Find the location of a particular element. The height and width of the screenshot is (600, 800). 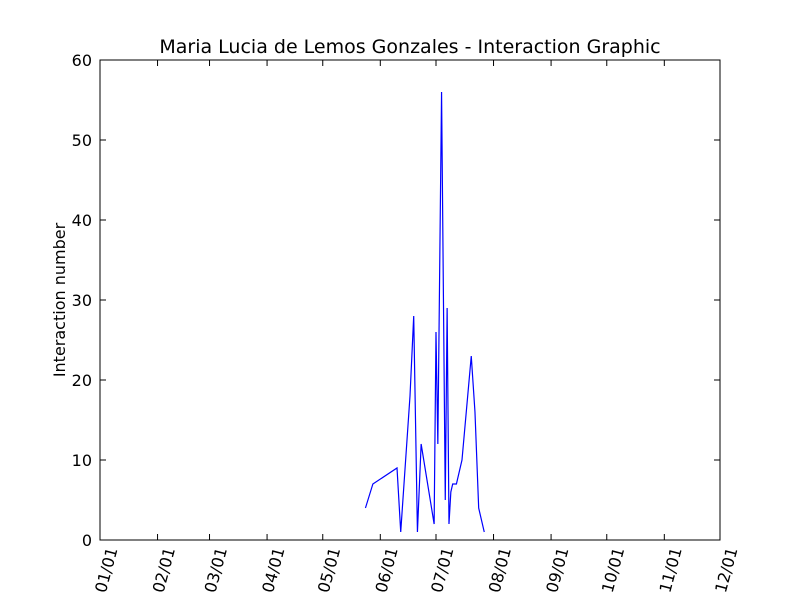

y-tick-label: 0 is located at coordinates (87, 540).